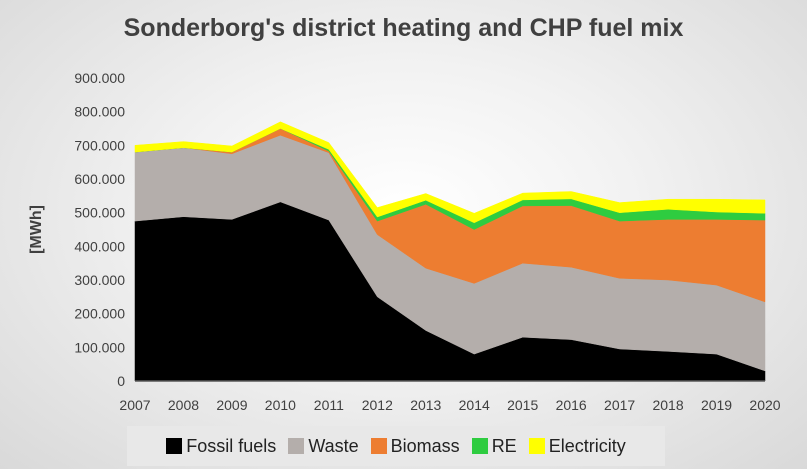 The width and height of the screenshot is (807, 469). Describe the element at coordinates (99, 314) in the screenshot. I see `y-tick-label: 200.000` at that location.